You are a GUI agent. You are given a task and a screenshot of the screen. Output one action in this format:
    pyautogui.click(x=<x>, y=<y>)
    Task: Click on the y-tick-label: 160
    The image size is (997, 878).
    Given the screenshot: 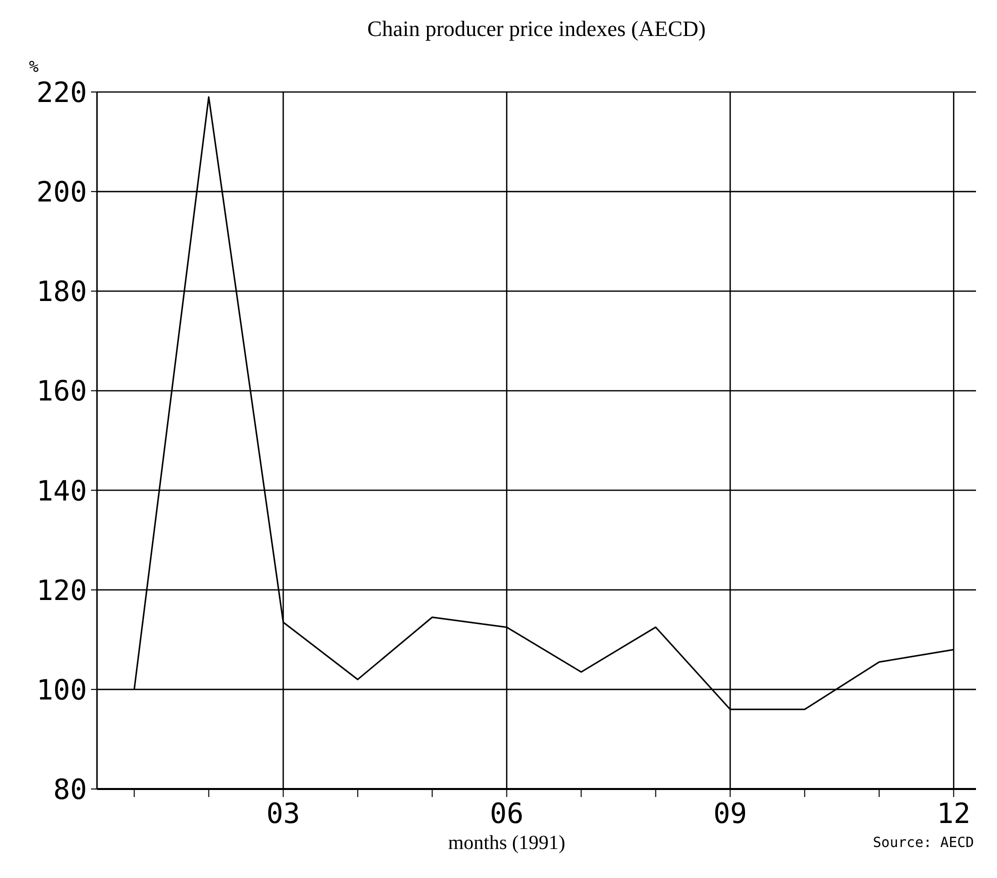 What is the action you would take?
    pyautogui.click(x=61, y=391)
    